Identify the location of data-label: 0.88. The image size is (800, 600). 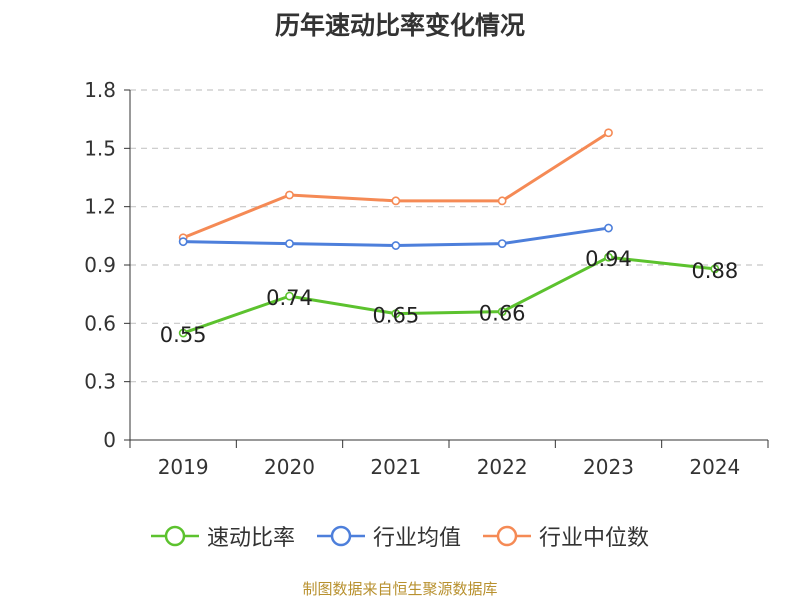
(714, 271).